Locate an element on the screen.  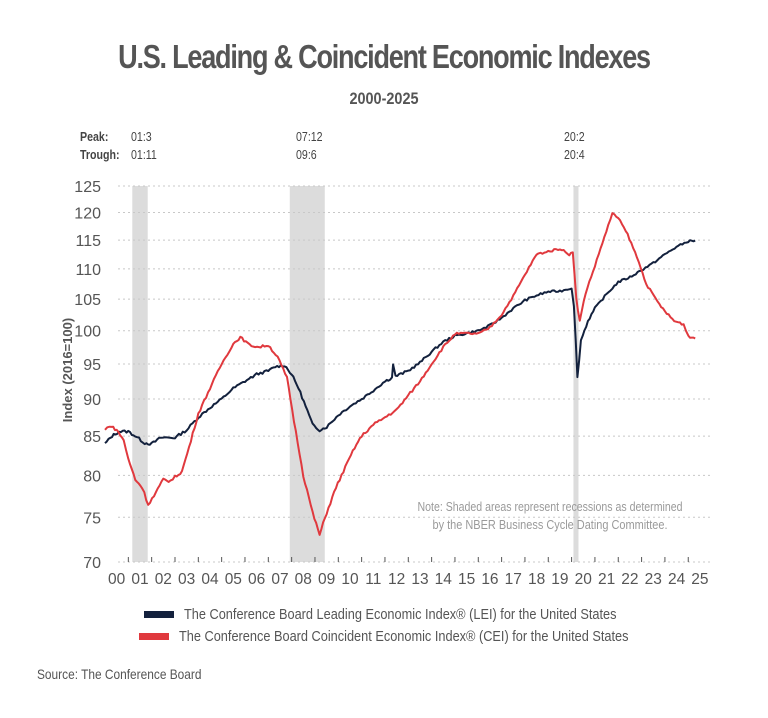
y-tick-label: 85 is located at coordinates (92, 437).